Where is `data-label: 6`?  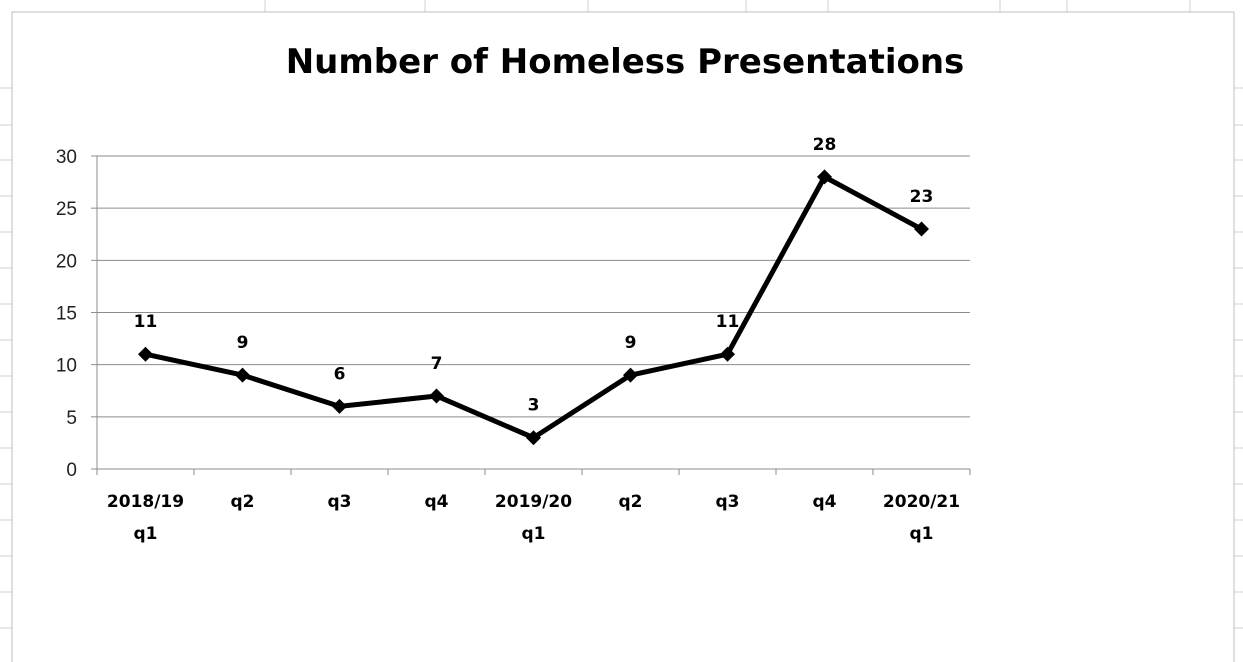 data-label: 6 is located at coordinates (340, 374).